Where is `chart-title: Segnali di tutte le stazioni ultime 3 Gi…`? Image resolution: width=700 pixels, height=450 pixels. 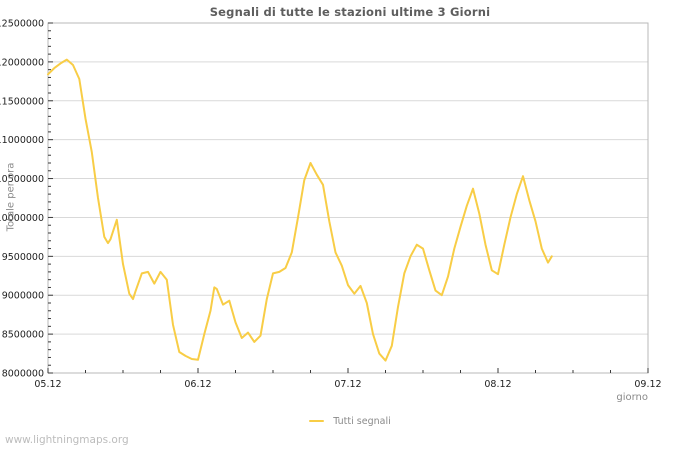
chart-title: Segnali di tutte le stazioni ultime 3 Gi… is located at coordinates (350, 12).